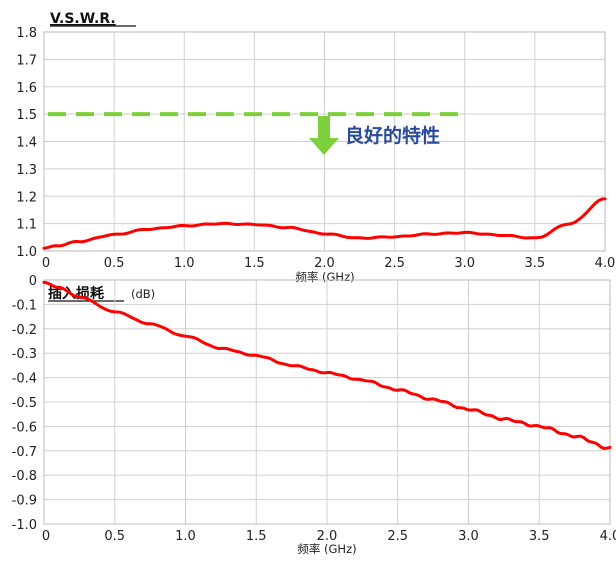  What do you see at coordinates (535, 263) in the screenshot?
I see `vswr-x-tick-label: 3.5` at bounding box center [535, 263].